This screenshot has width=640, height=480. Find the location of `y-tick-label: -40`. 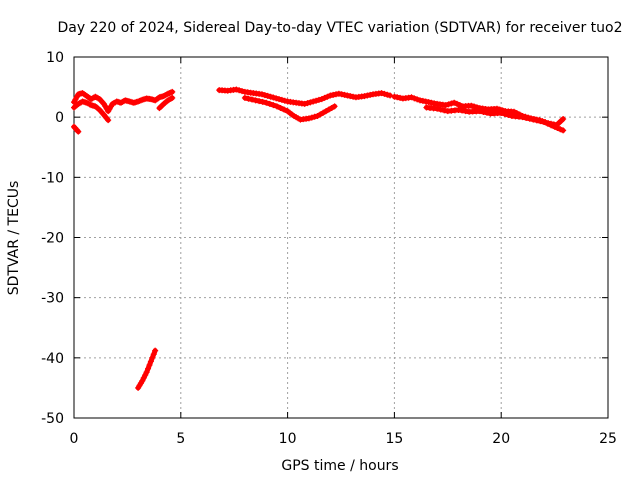

y-tick-label: -40 is located at coordinates (52, 359).